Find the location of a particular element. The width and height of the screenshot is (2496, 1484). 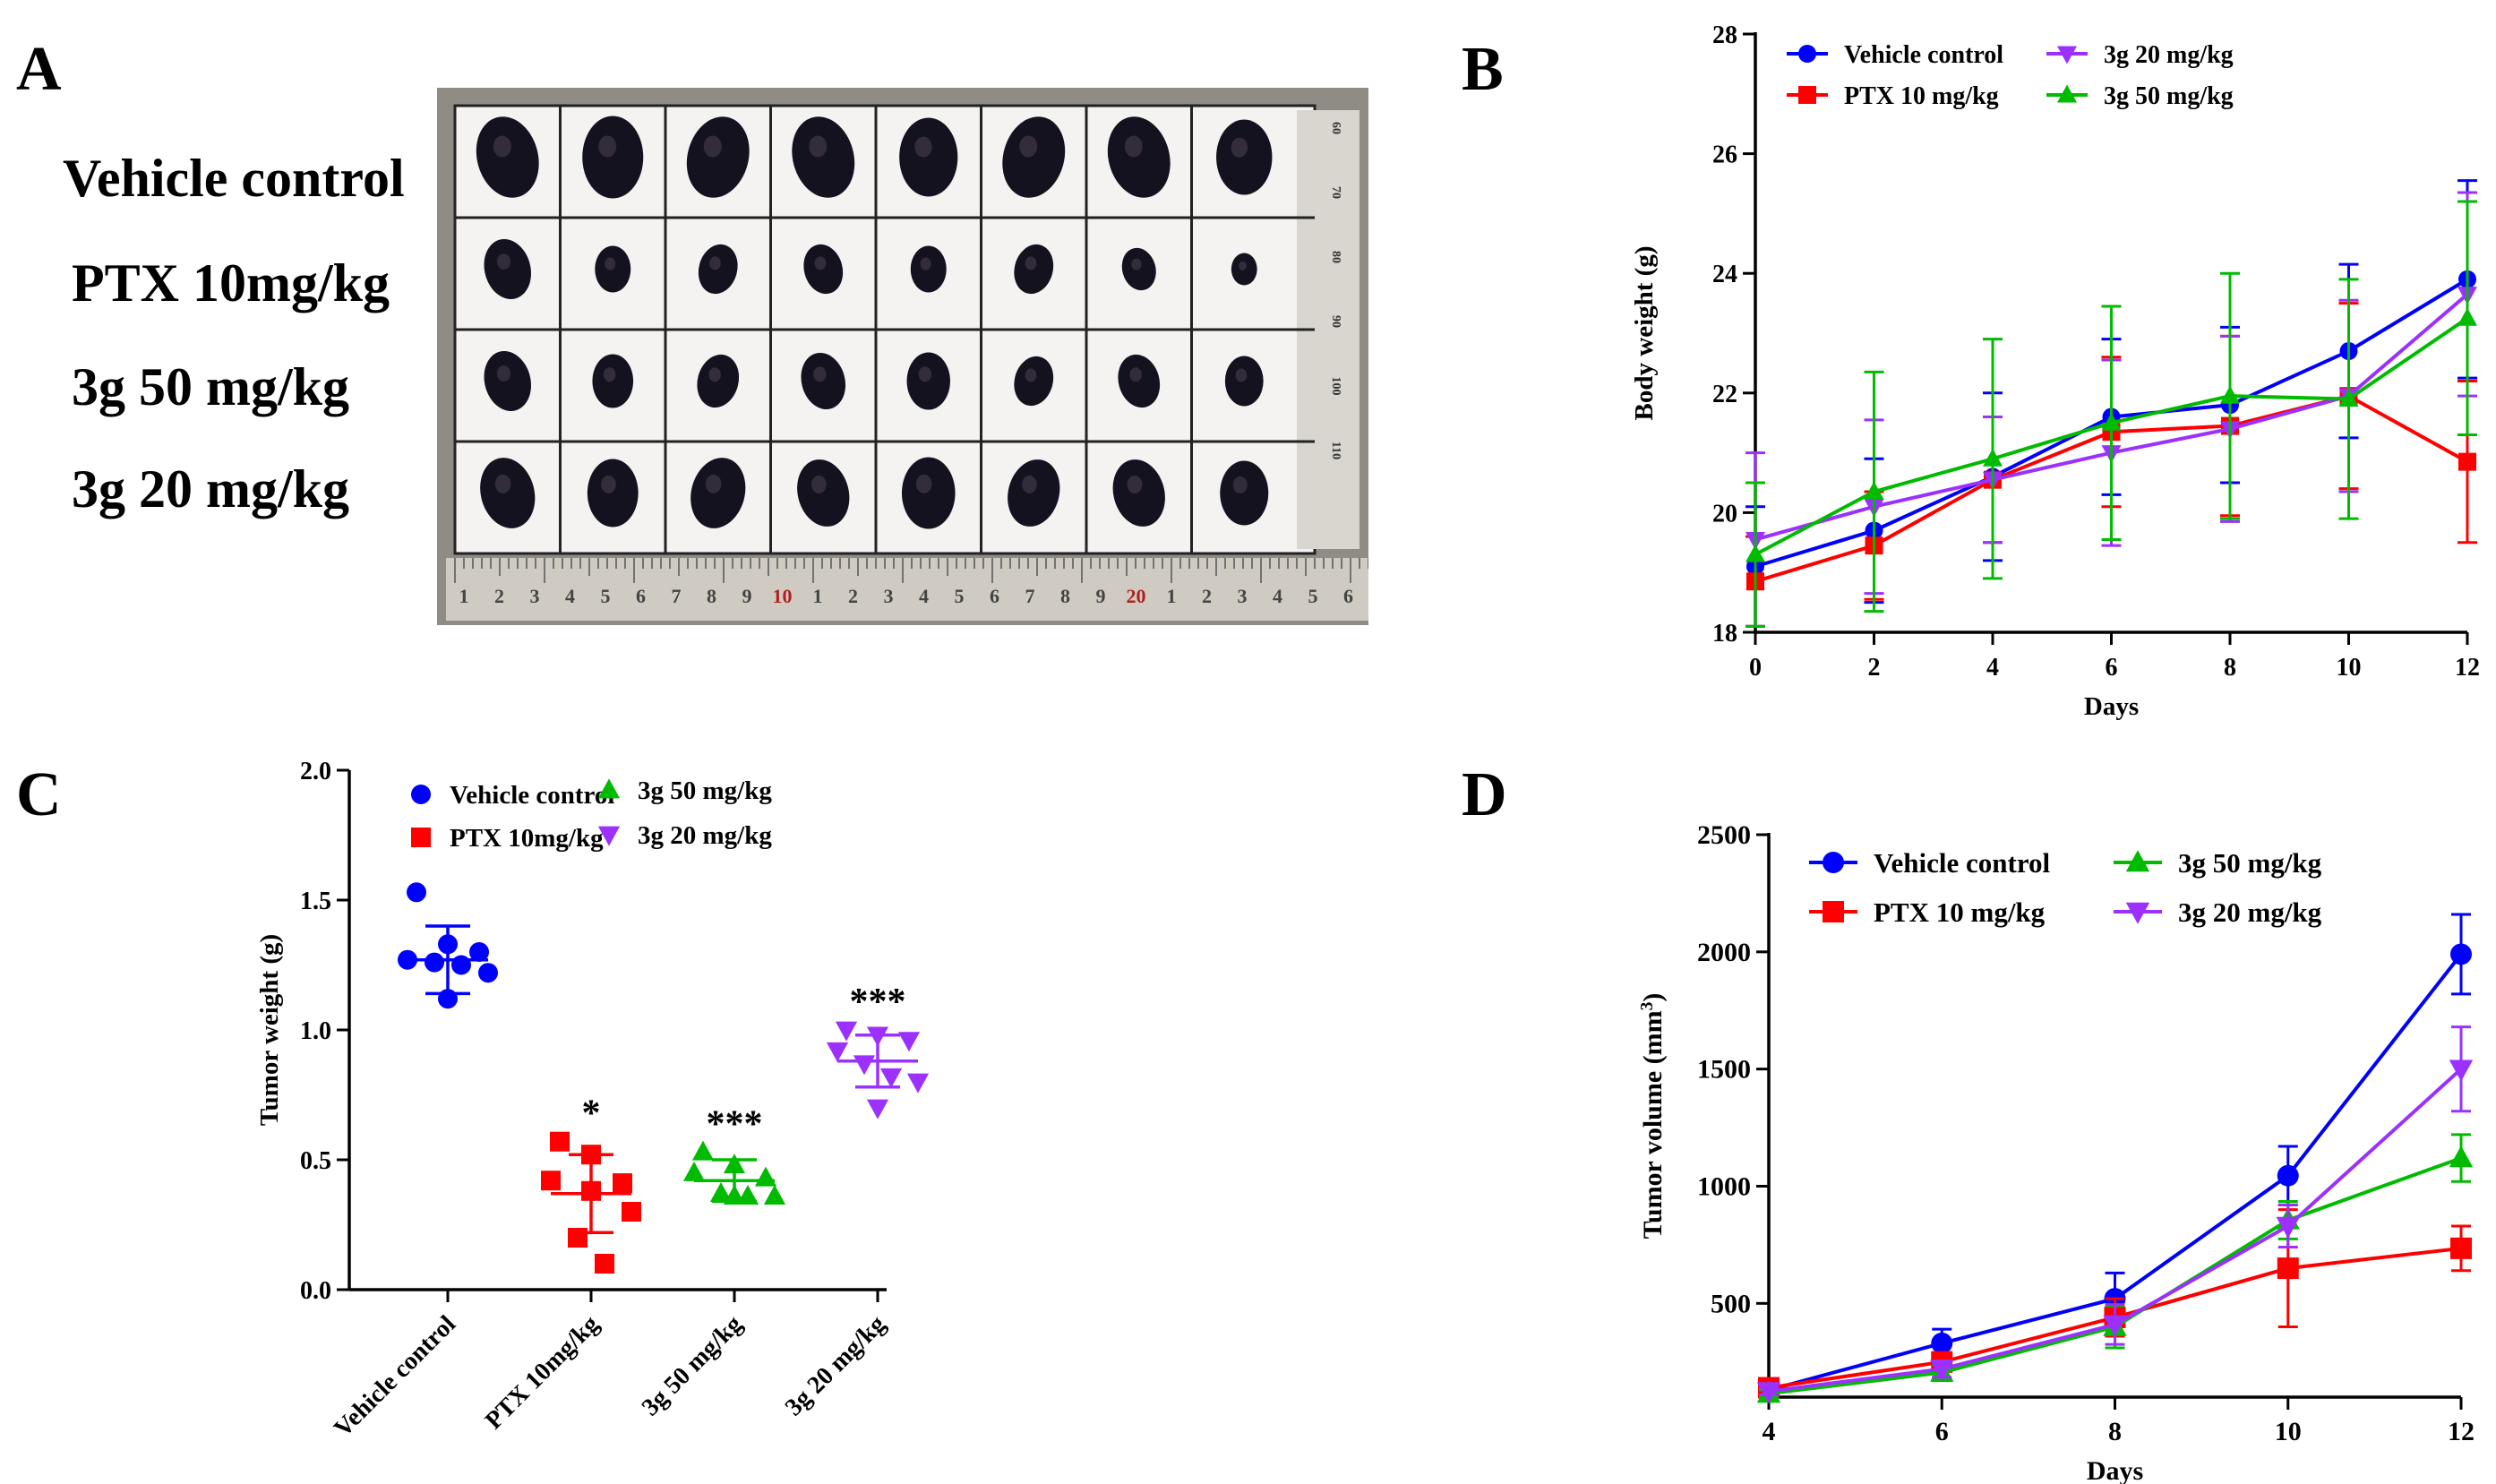

side-ruler-label: 100 is located at coordinates (1335, 386).